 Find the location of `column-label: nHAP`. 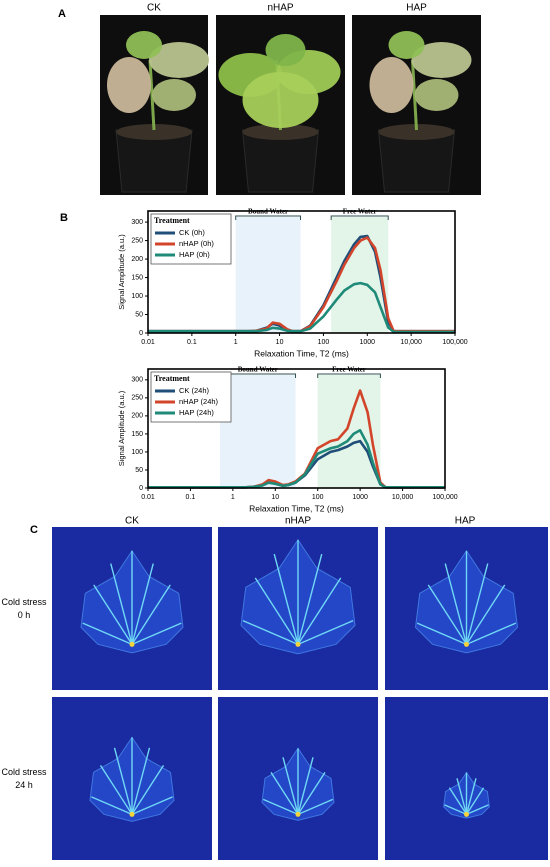

column-label: nHAP is located at coordinates (298, 521).